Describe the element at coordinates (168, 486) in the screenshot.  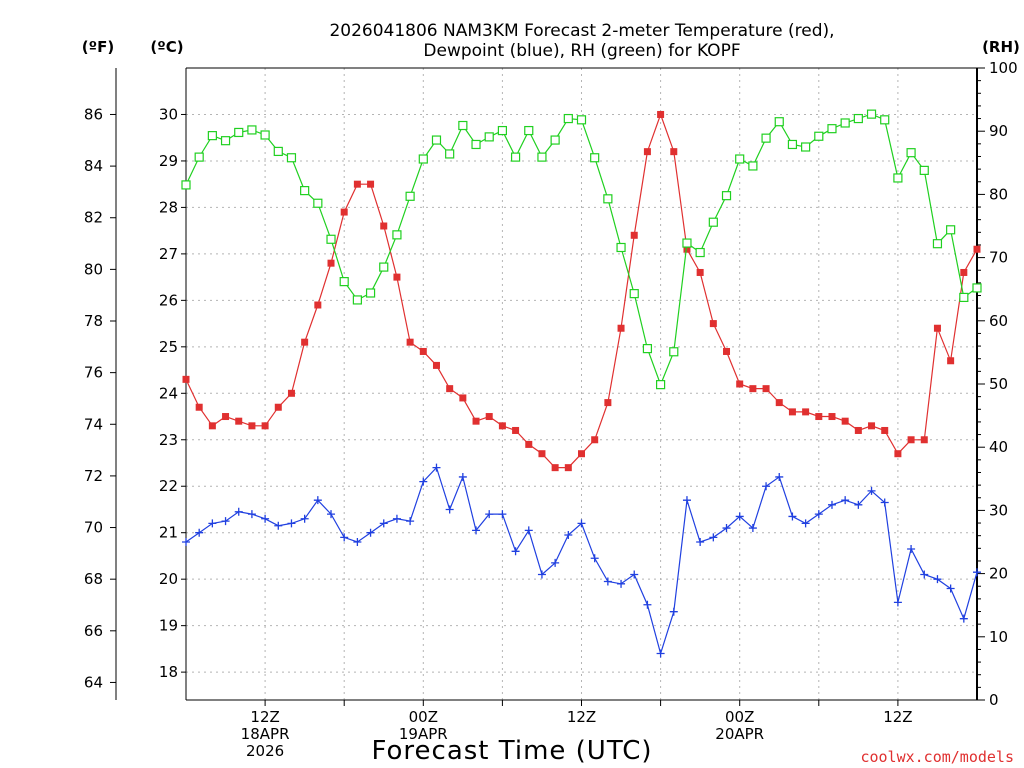
I see `celsius-tick-label: 22` at that location.